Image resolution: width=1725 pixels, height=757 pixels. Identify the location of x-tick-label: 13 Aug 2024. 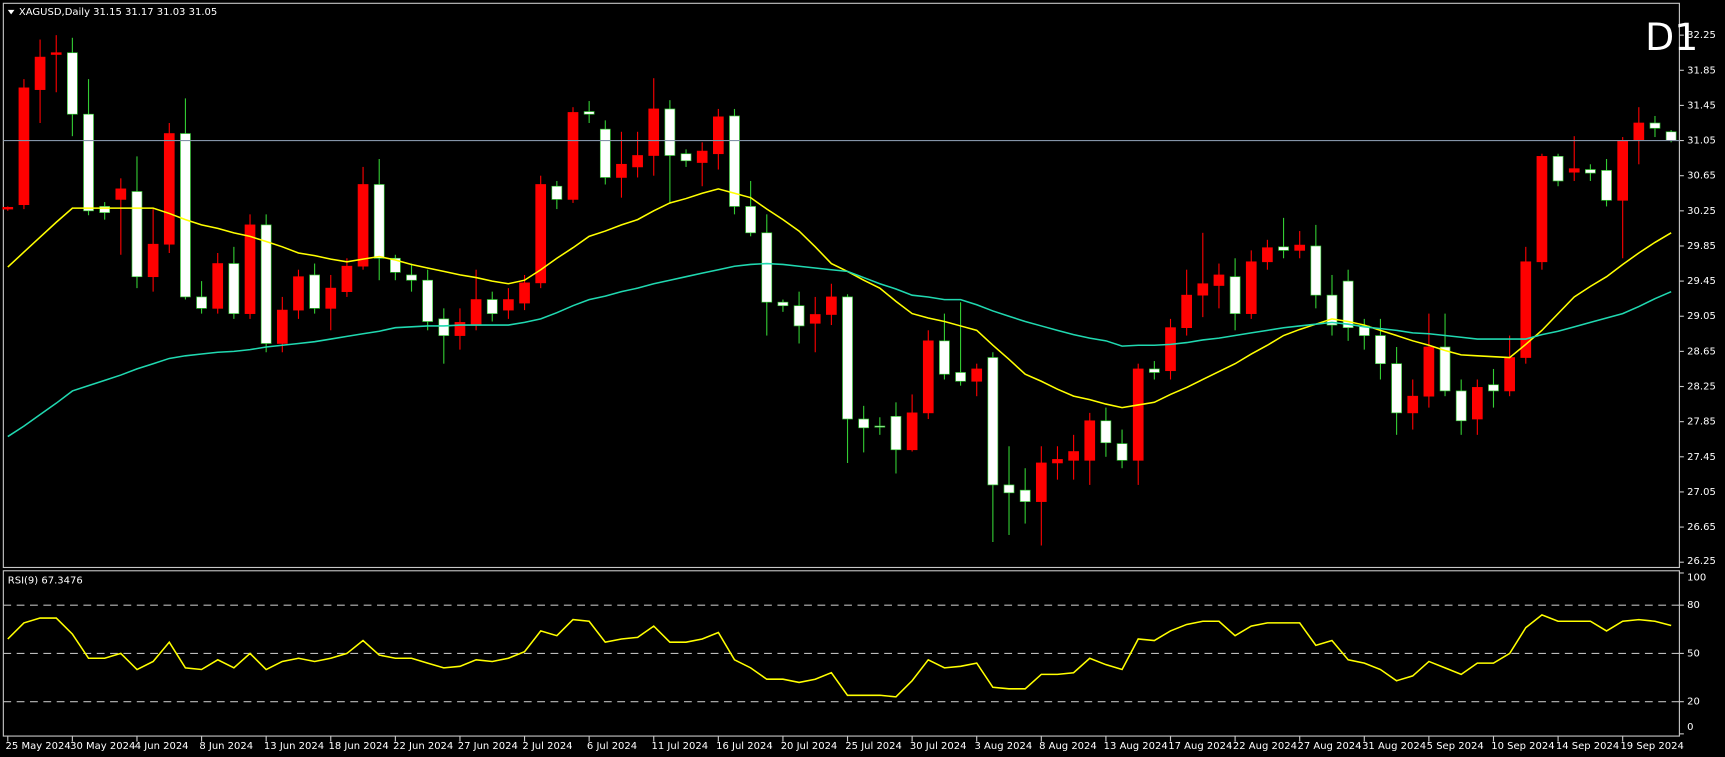
(1136, 746).